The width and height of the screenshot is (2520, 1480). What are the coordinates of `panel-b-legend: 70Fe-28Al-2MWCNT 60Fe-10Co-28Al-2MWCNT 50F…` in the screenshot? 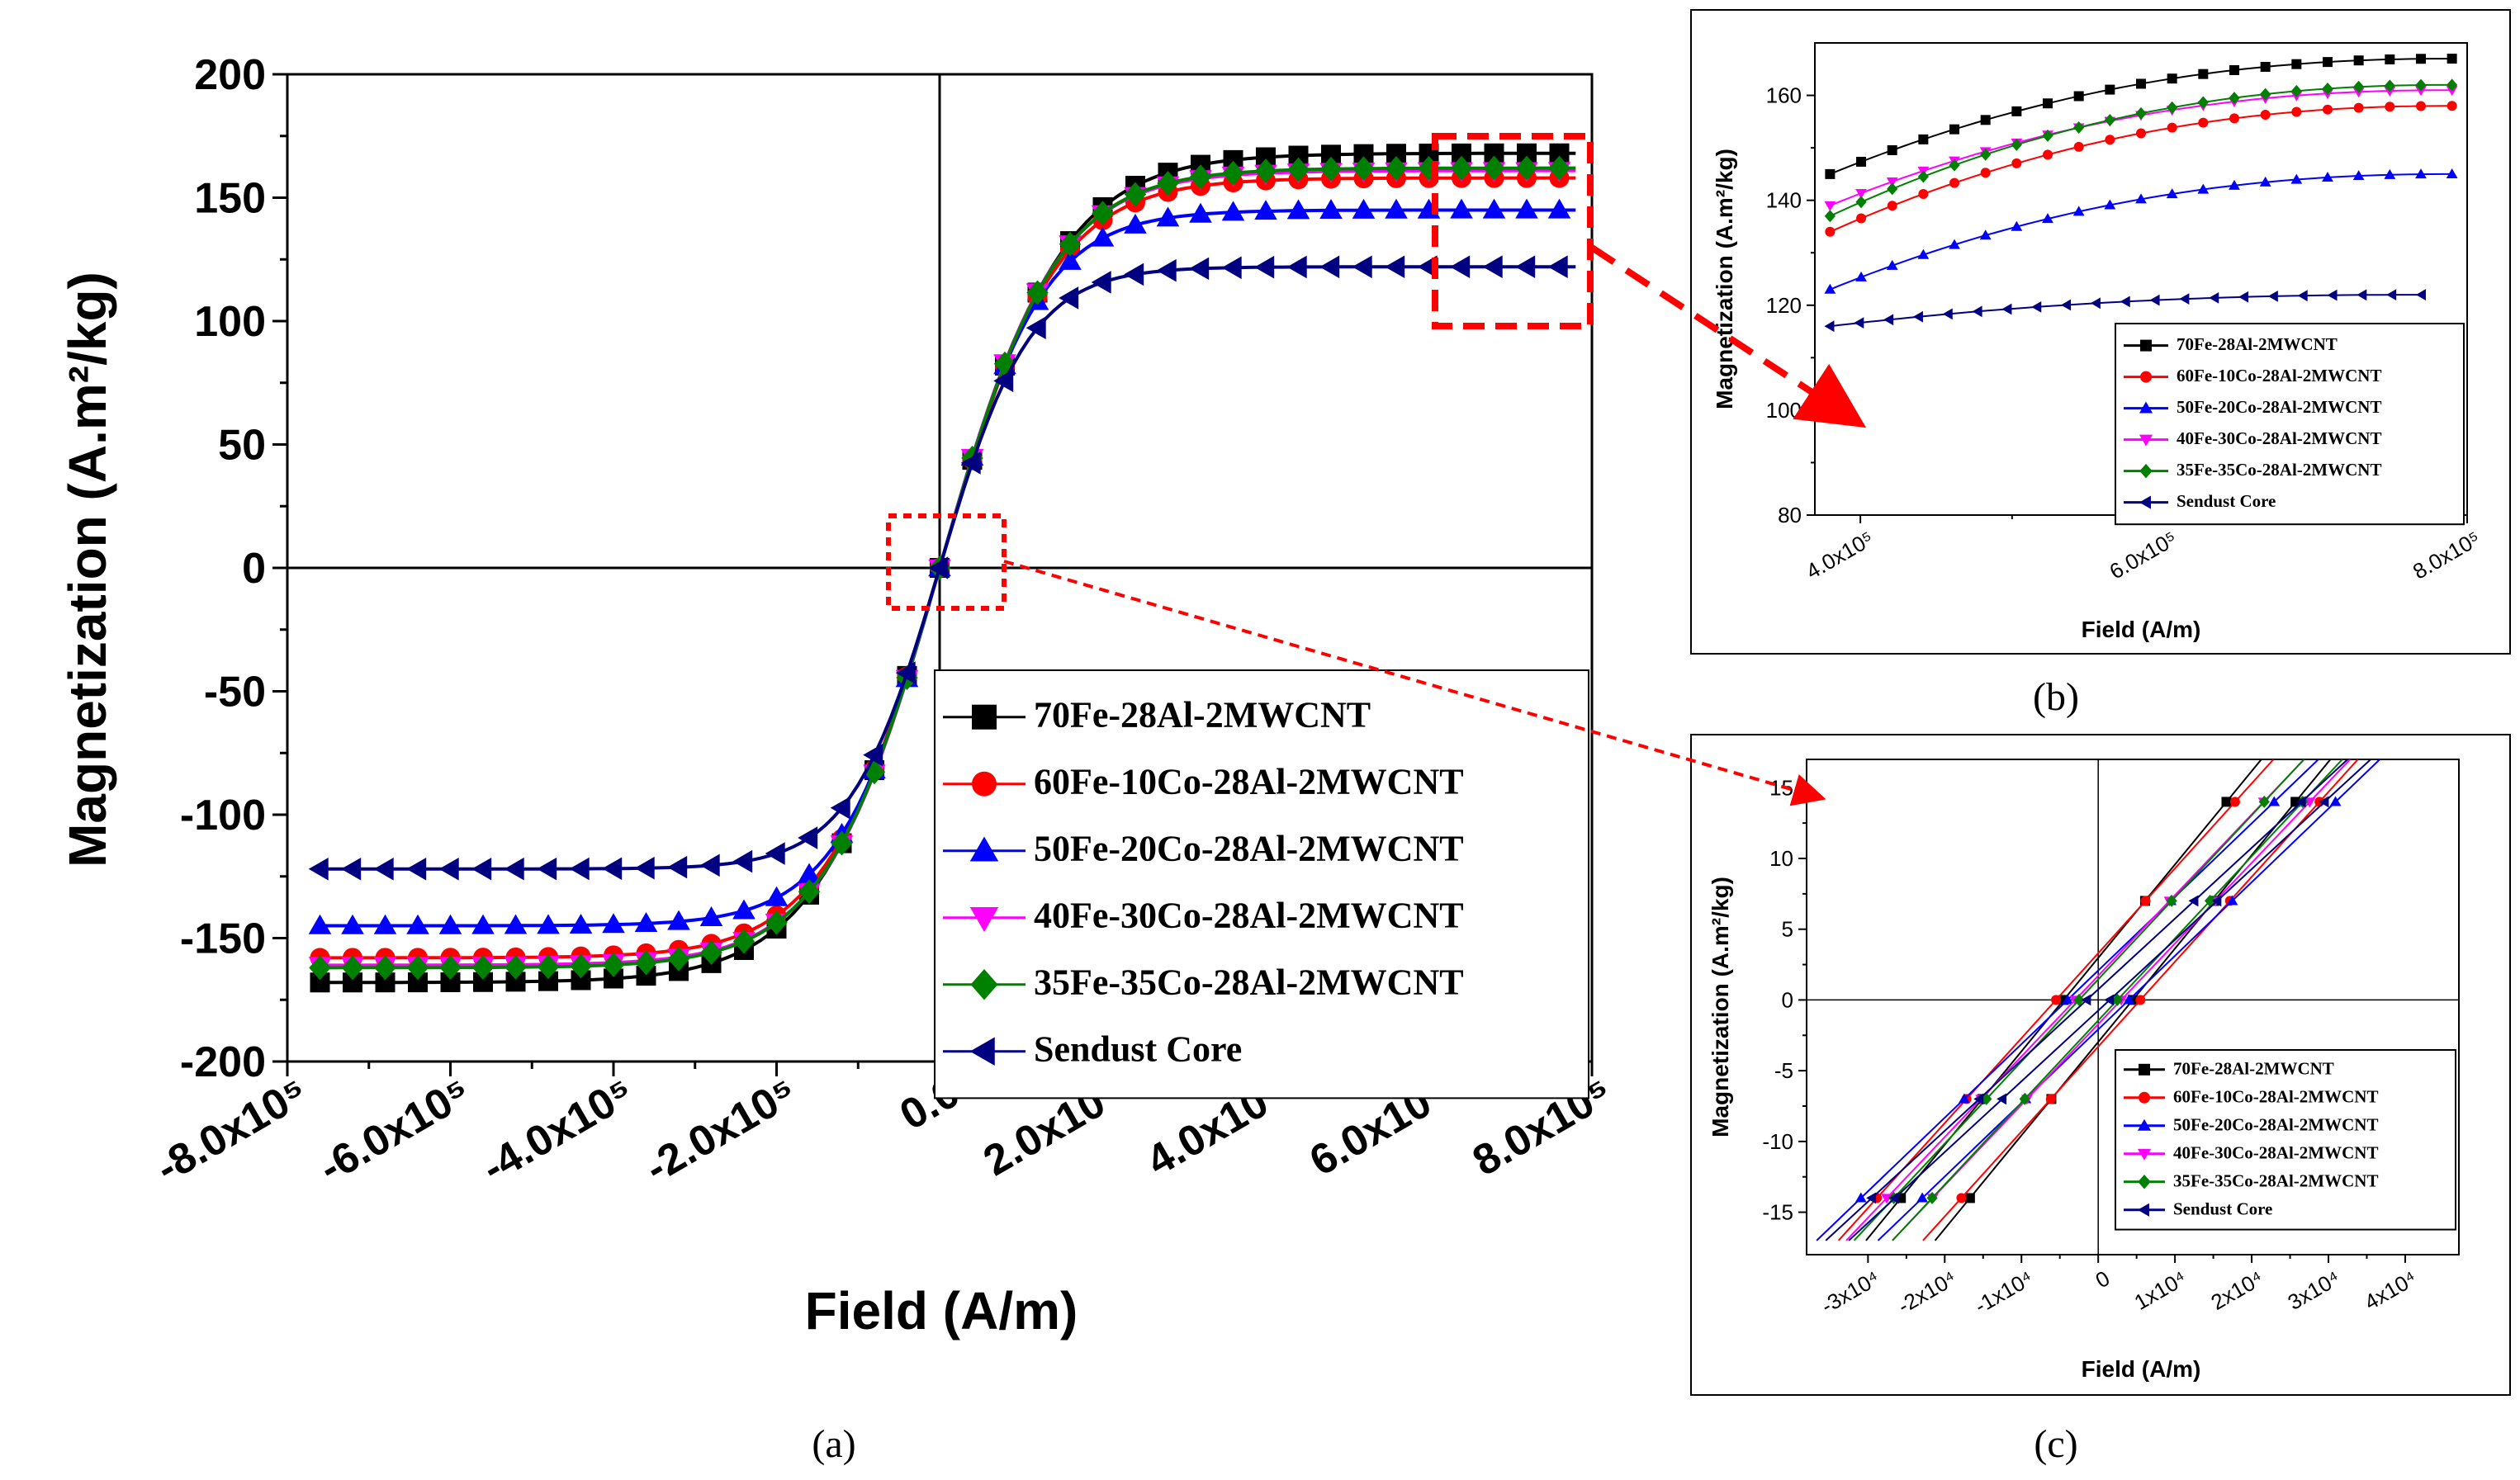 It's located at (2290, 424).